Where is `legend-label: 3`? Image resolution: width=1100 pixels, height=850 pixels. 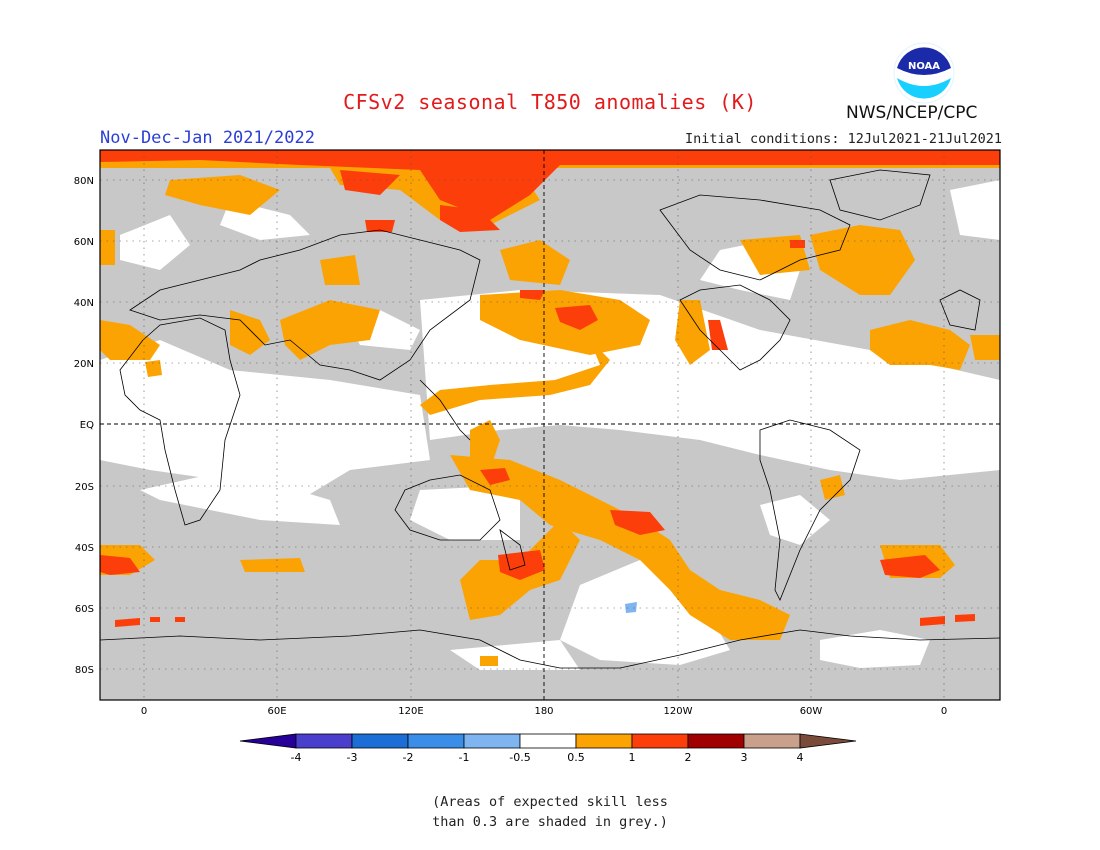
legend-label: 3 is located at coordinates (744, 757).